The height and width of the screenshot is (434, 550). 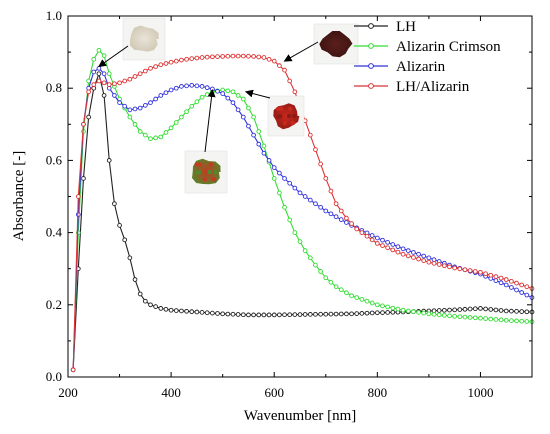 What do you see at coordinates (171, 392) in the screenshot?
I see `x-tick-label: 400` at bounding box center [171, 392].